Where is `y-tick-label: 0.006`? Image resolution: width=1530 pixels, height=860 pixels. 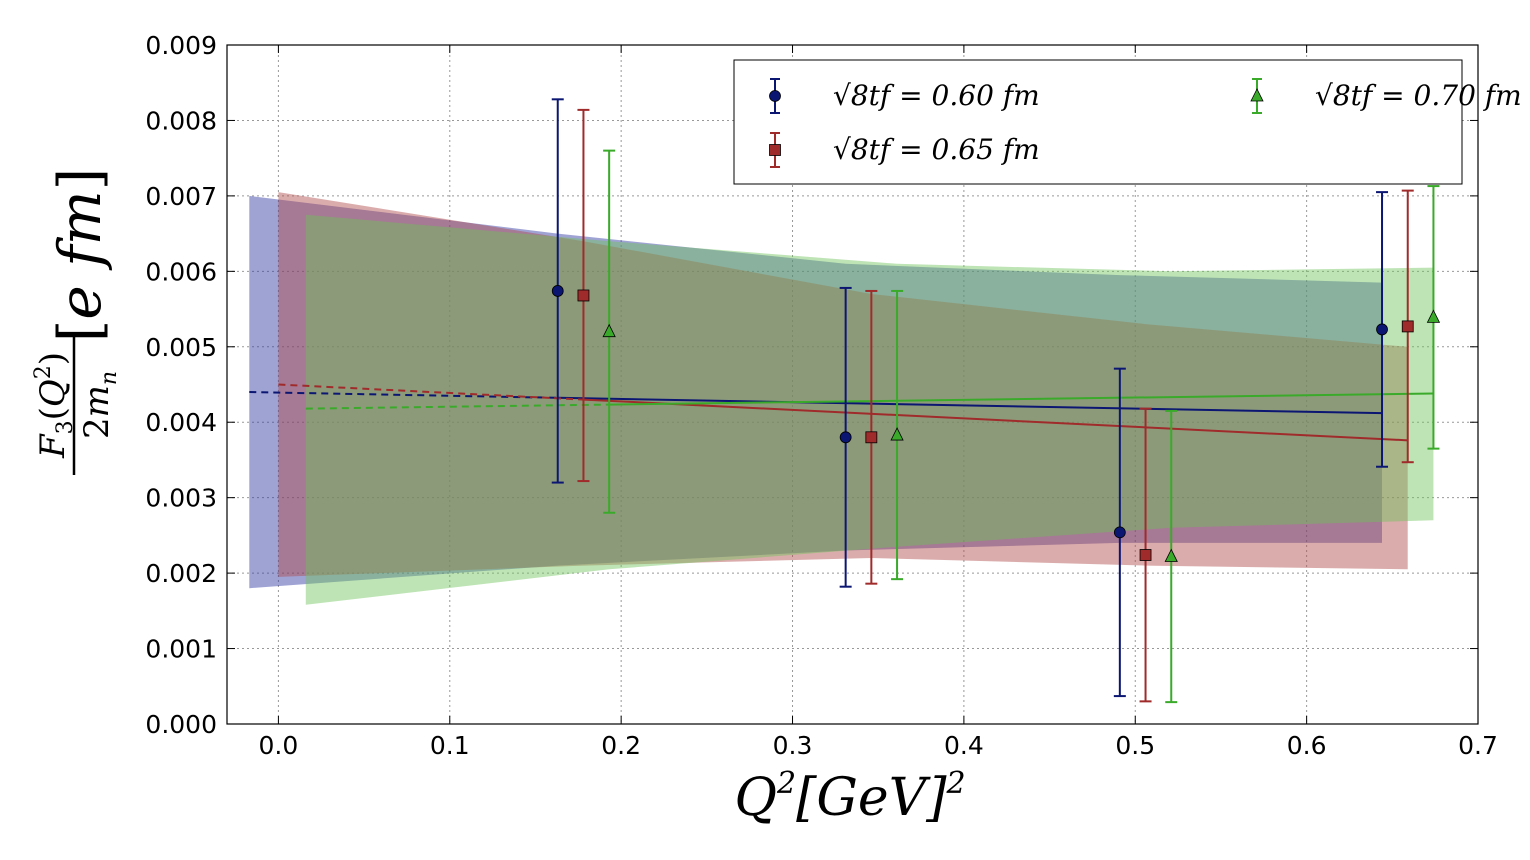 y-tick-label: 0.006 is located at coordinates (181, 271).